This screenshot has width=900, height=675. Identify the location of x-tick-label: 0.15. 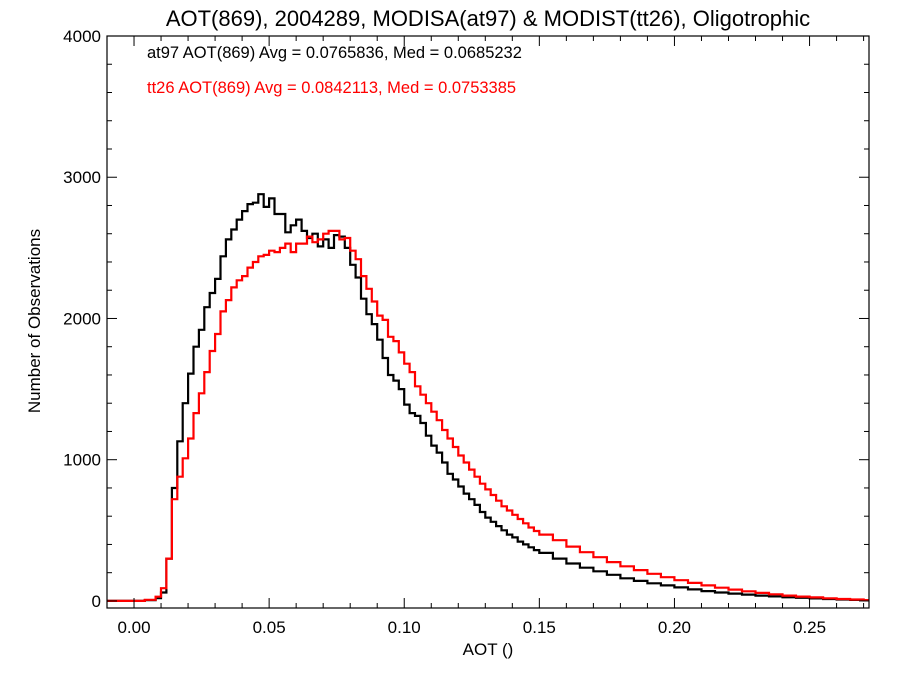
(539, 627).